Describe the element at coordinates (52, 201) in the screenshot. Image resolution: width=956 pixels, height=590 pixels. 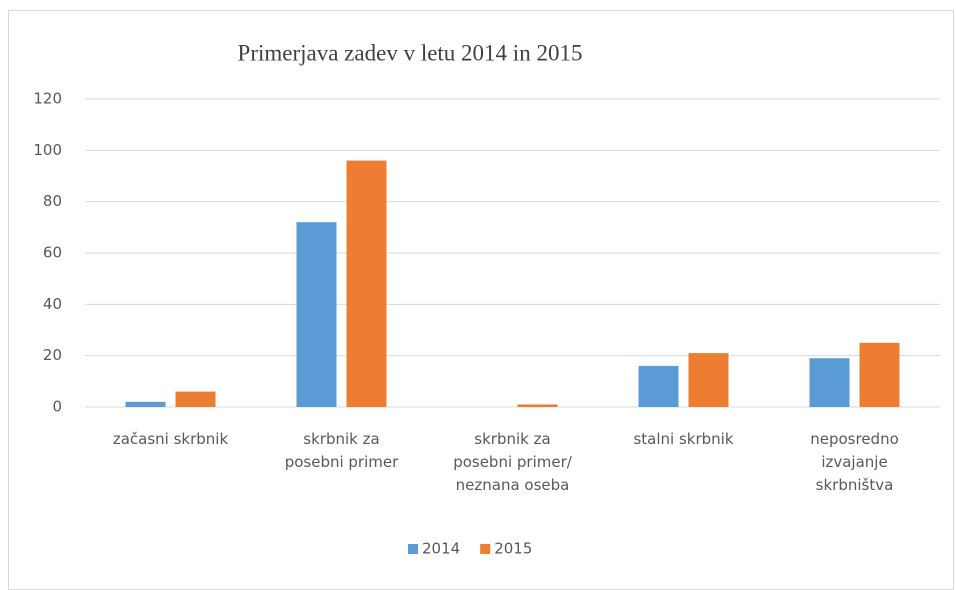
I see `y-tick-label: 80` at that location.